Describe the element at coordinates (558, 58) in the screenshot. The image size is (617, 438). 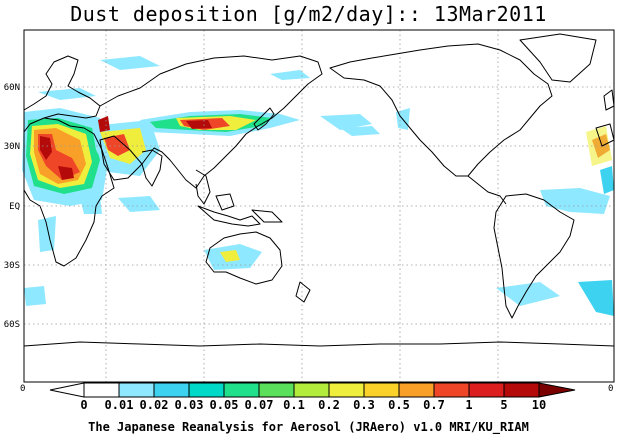
I see `coast-greenland` at that location.